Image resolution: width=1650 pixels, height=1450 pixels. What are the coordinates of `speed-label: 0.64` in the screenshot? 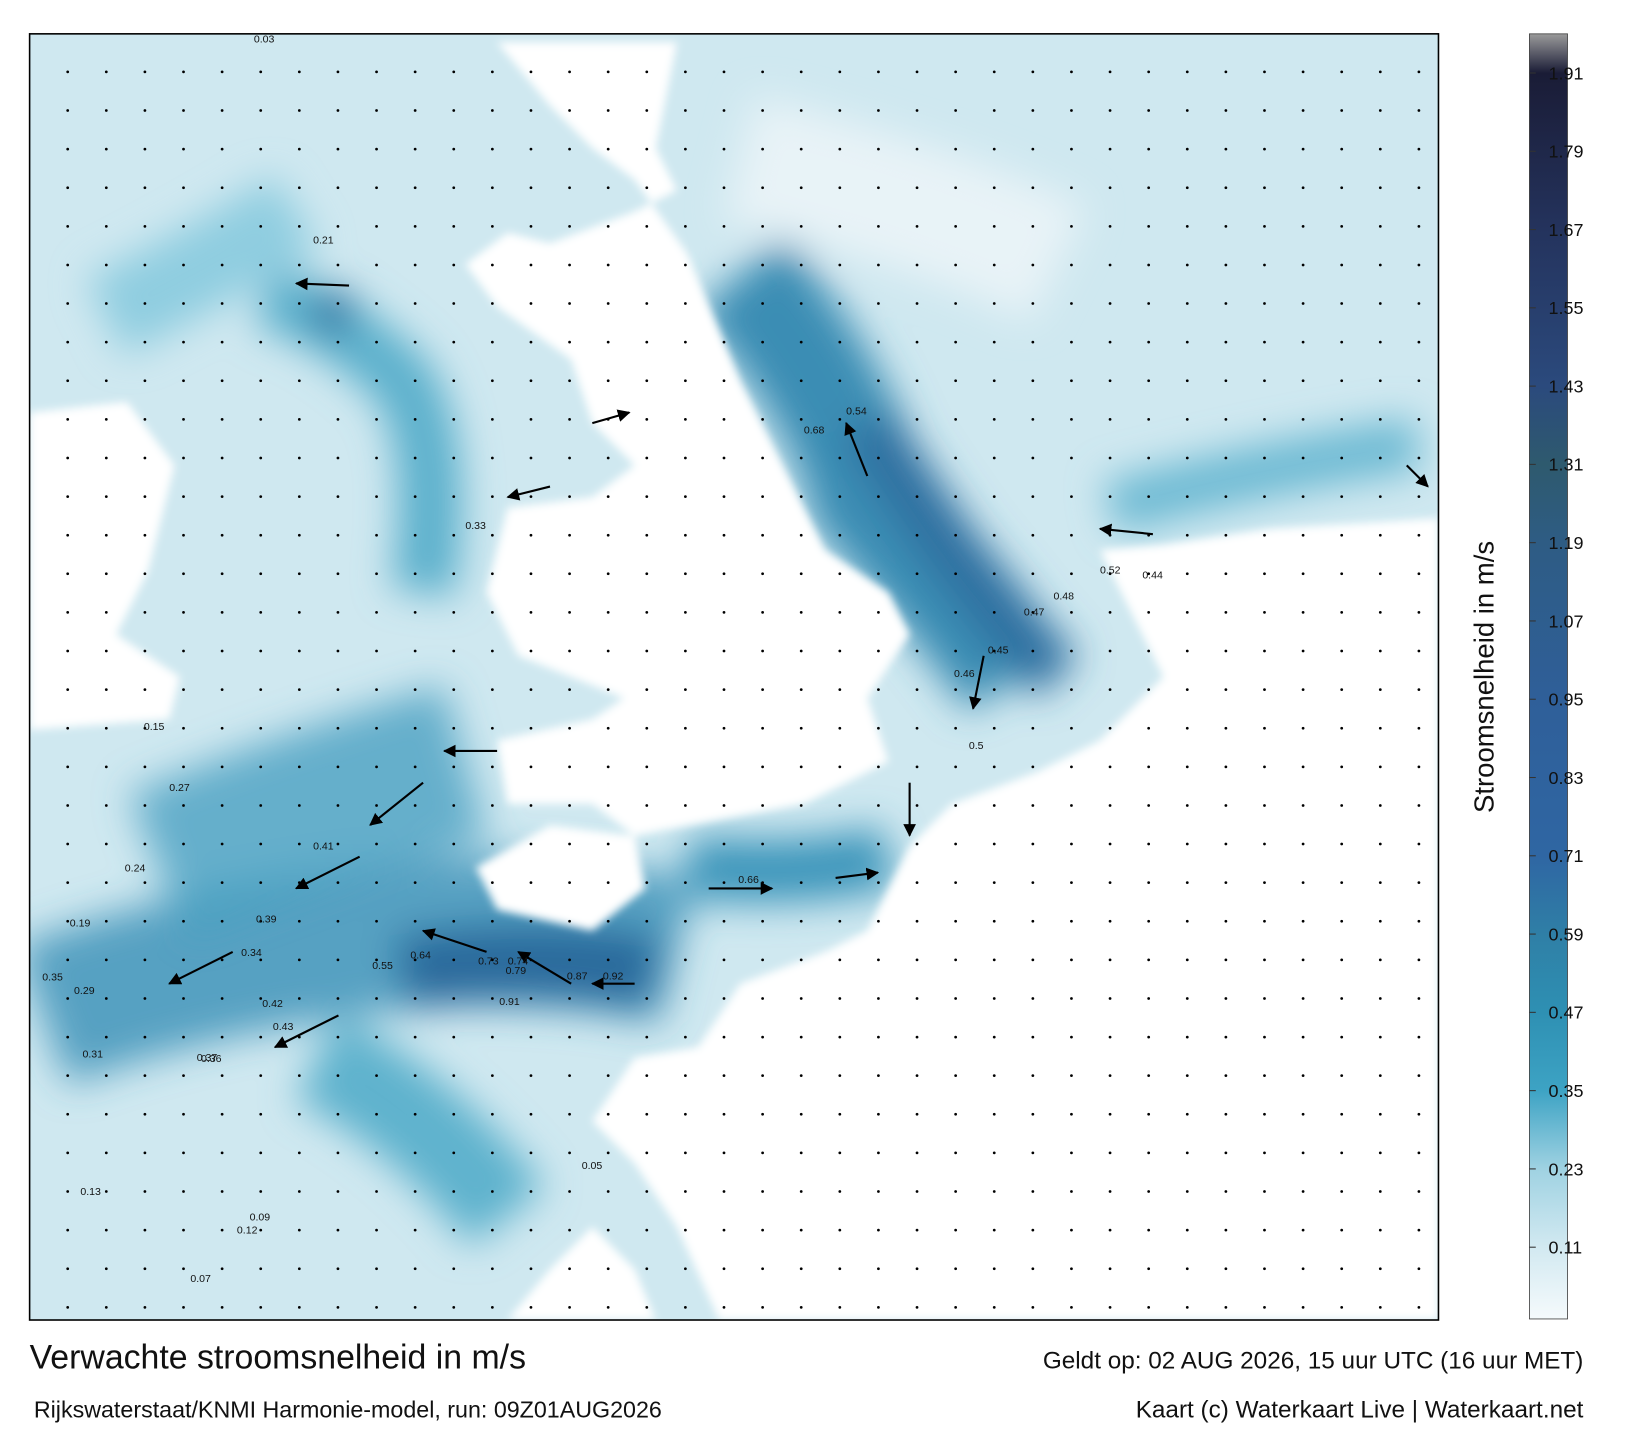 It's located at (420, 955).